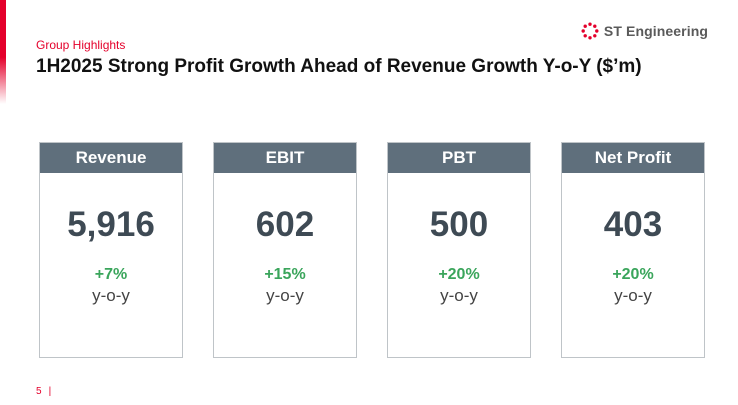 The height and width of the screenshot is (405, 738). I want to click on company-logo: ST Engineering, so click(644, 31).